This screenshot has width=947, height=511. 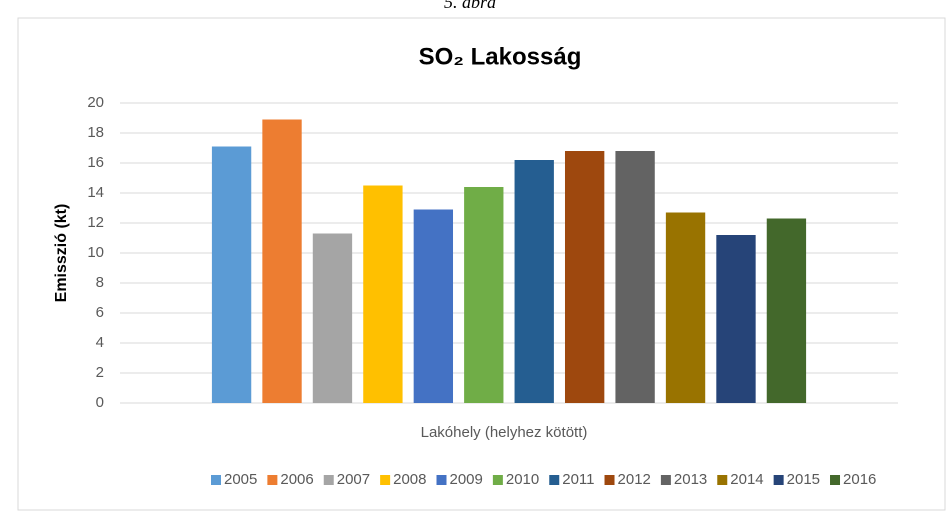 What do you see at coordinates (95, 102) in the screenshot?
I see `y-tick-label: 20` at bounding box center [95, 102].